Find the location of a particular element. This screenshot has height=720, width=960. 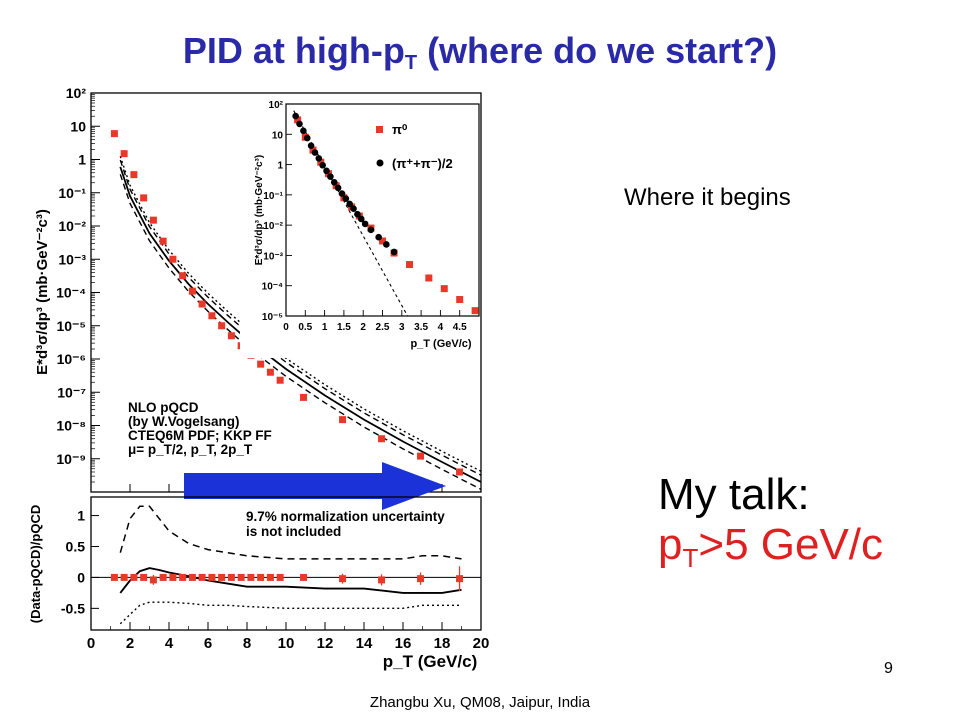

ratio-solid-curve is located at coordinates (290, 580).